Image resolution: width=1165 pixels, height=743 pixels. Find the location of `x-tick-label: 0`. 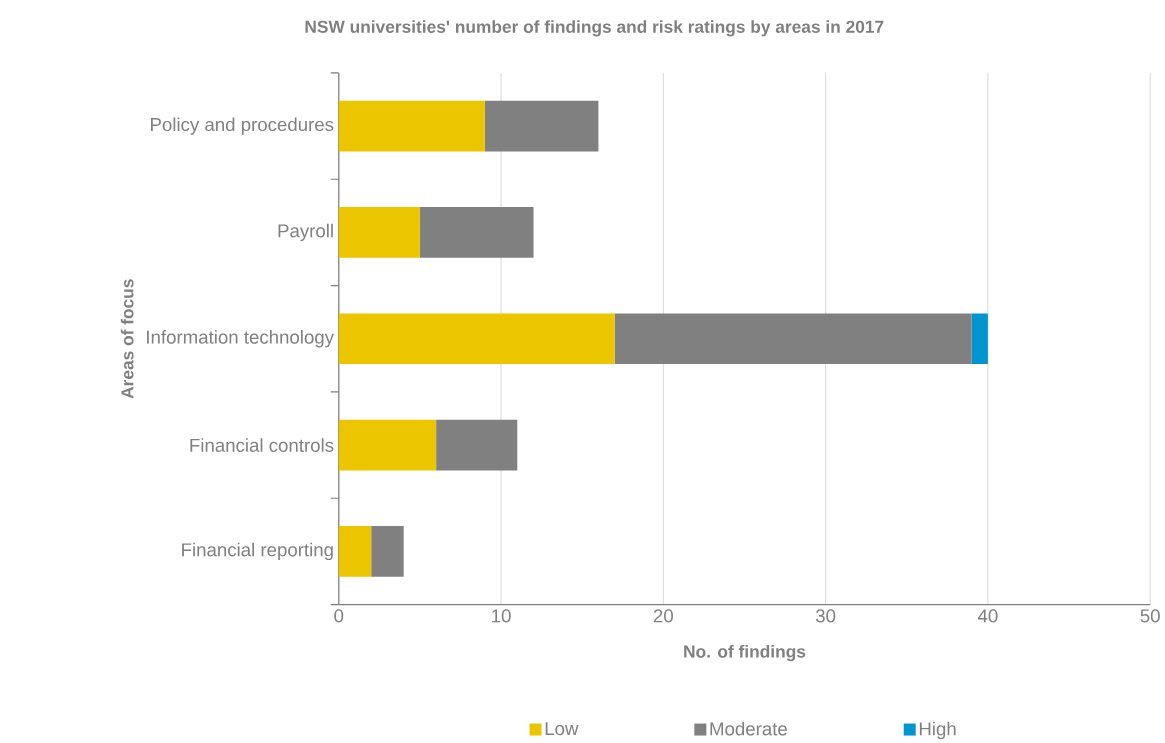

x-tick-label: 0 is located at coordinates (339, 616).